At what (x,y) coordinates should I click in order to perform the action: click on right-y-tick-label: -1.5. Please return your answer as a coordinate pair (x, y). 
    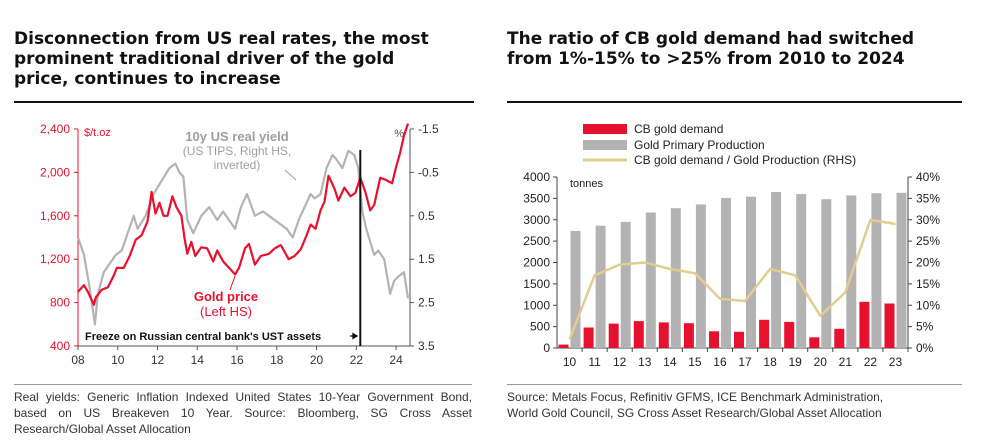
    Looking at the image, I should click on (428, 129).